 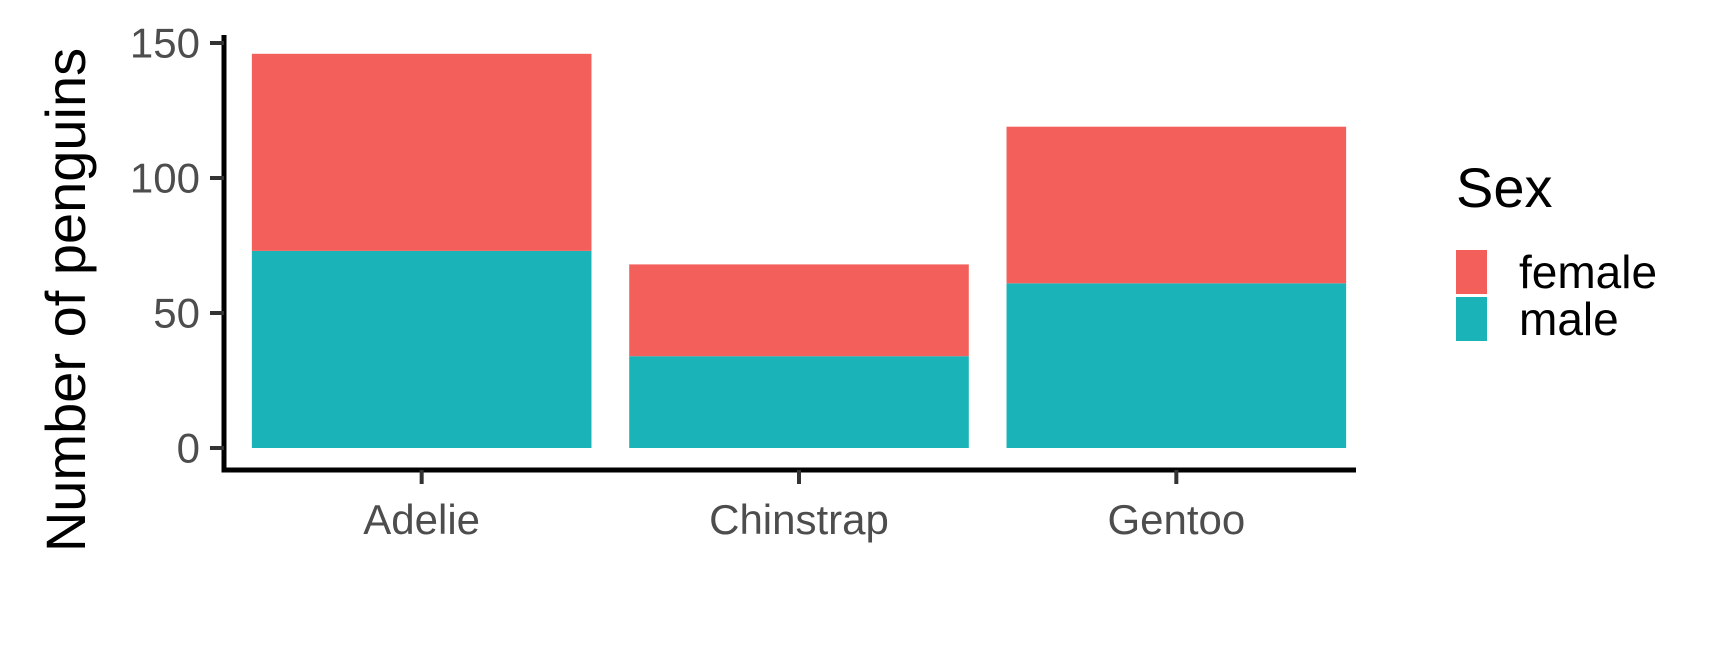 What do you see at coordinates (1504, 187) in the screenshot?
I see `legend-title: Sex` at bounding box center [1504, 187].